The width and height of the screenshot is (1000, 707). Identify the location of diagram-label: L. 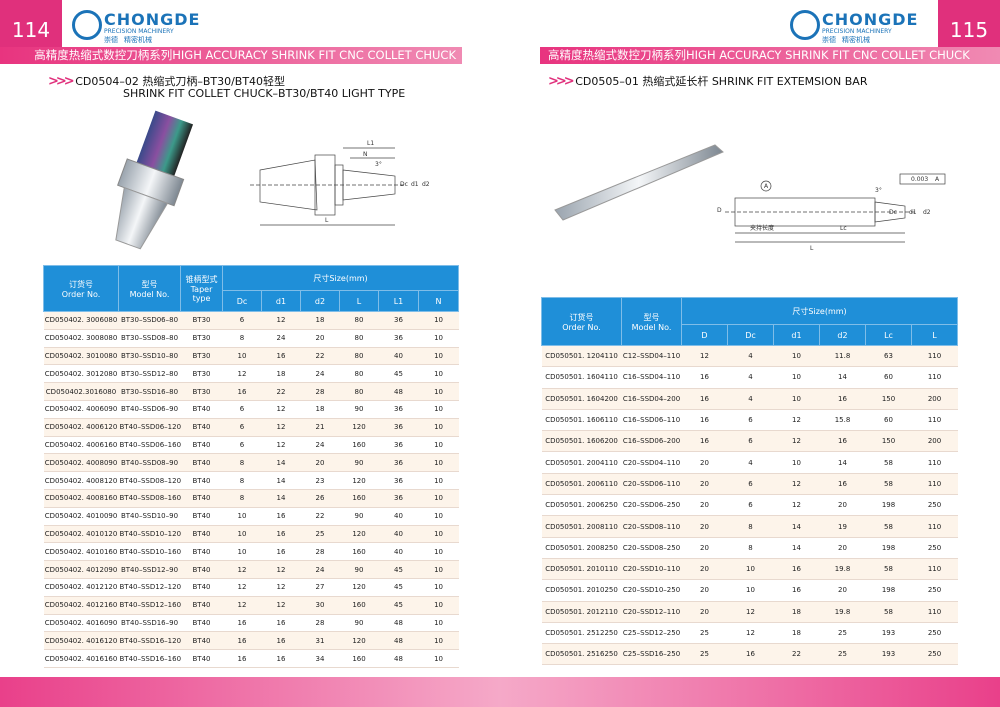
(812, 248).